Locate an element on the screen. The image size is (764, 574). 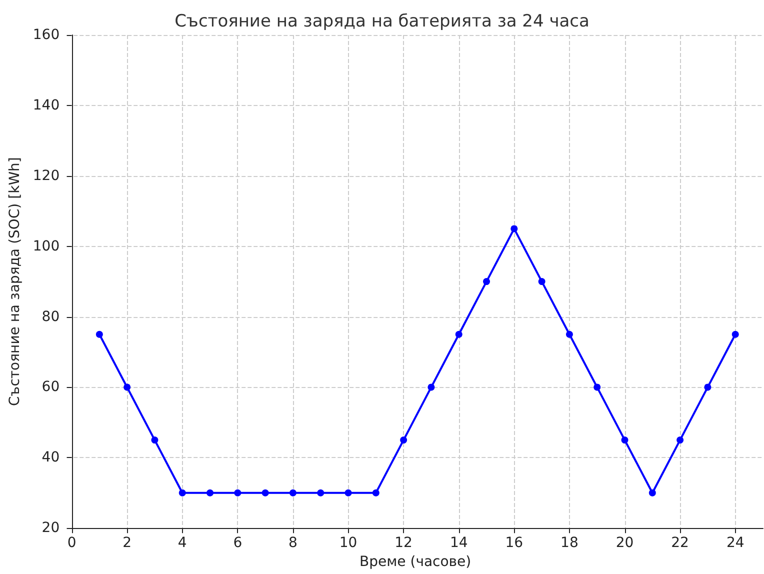
x-tick-label: 0 is located at coordinates (71, 543).